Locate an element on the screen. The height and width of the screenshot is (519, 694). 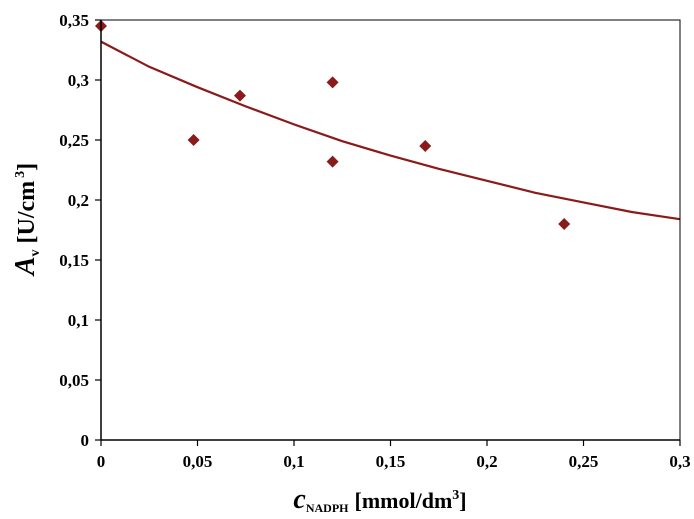
x-ticks: 0 0,05 0,1 0,15 0,2 0,25 0,3 is located at coordinates (394, 455).